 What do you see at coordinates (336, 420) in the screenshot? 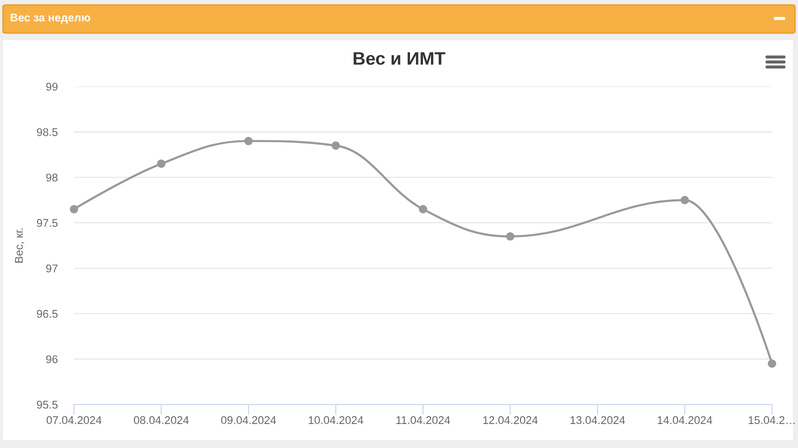
I see `x-tick-label: 10.04.2024` at bounding box center [336, 420].